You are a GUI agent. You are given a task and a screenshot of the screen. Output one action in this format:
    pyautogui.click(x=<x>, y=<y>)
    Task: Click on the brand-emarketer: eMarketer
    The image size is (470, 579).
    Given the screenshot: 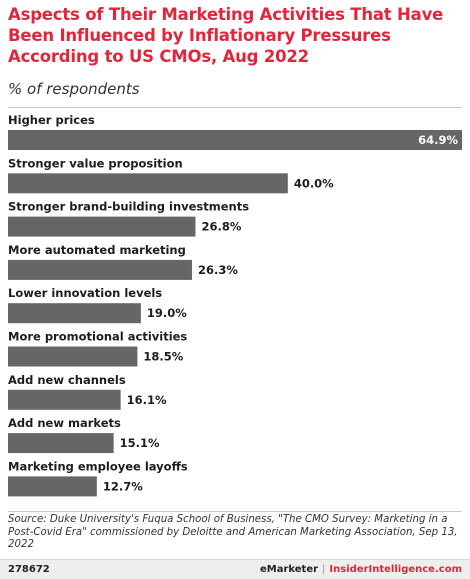 What is the action you would take?
    pyautogui.click(x=289, y=569)
    